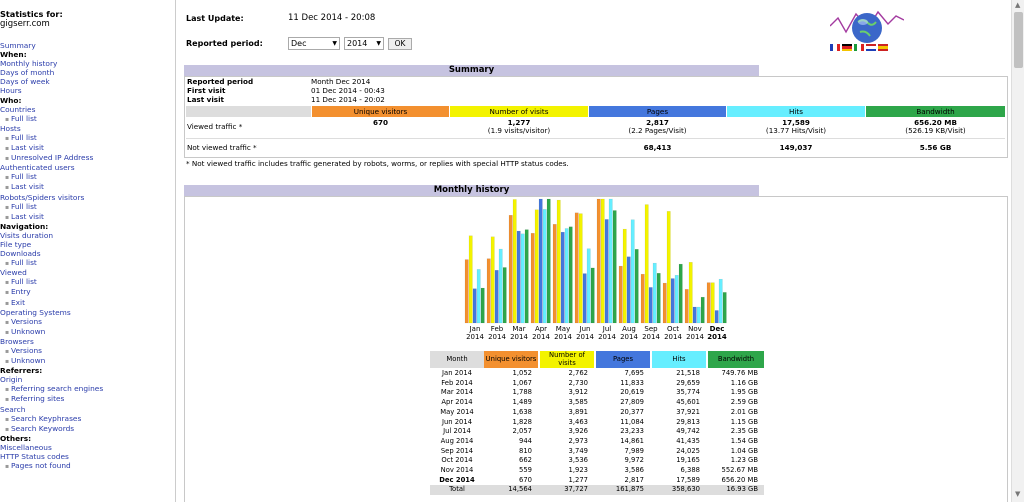  Describe the element at coordinates (20, 254) in the screenshot. I see `sidebar-item: Downloads` at that location.